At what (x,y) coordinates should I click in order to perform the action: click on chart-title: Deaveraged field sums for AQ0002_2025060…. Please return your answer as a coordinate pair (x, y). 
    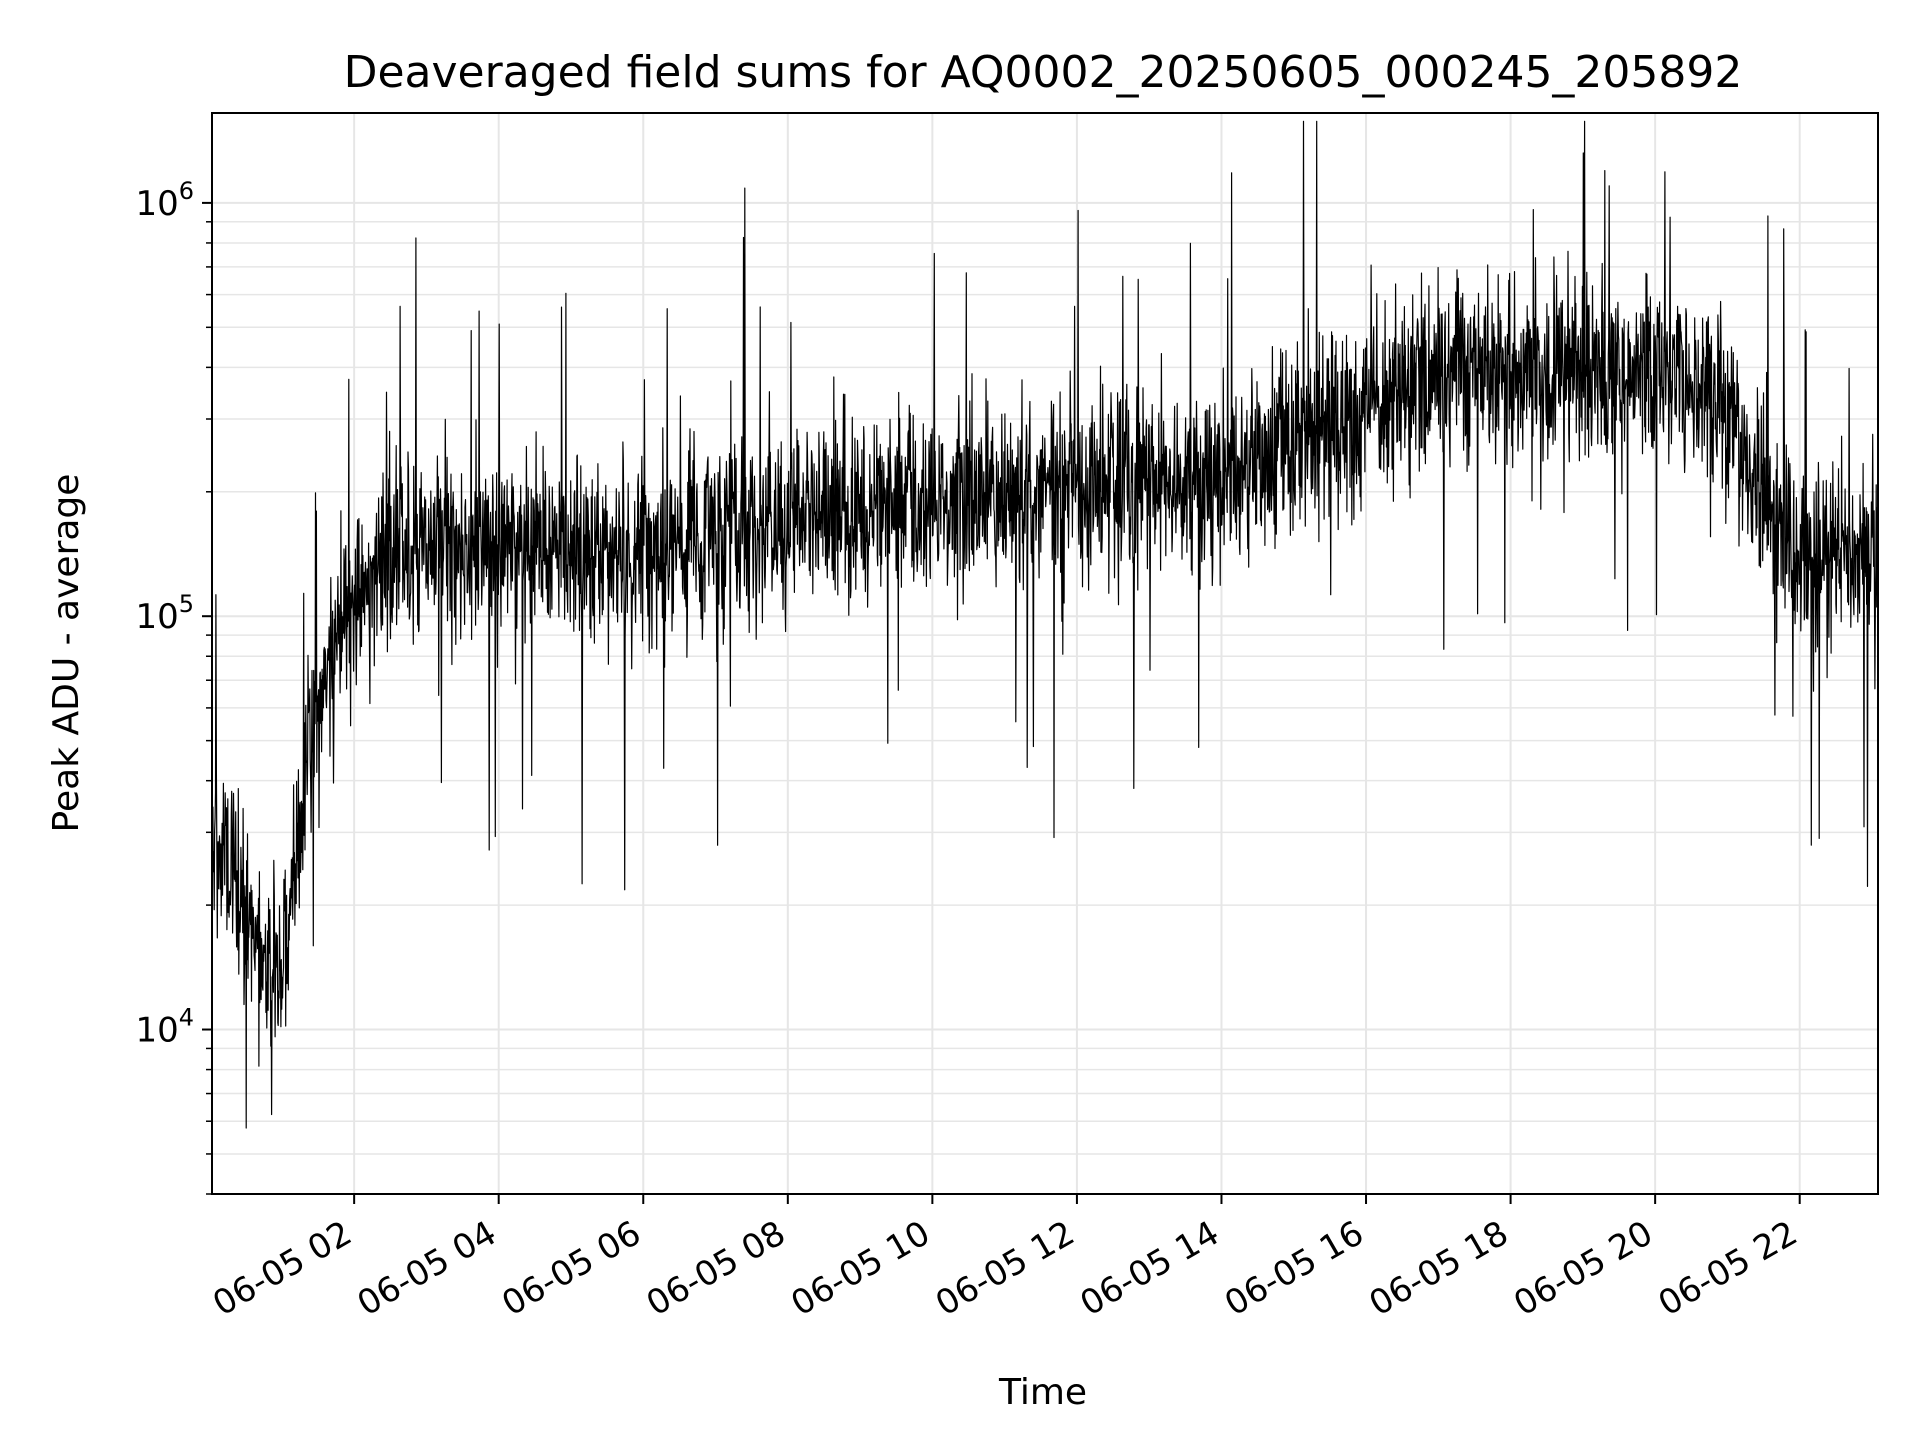
    Looking at the image, I should click on (1043, 72).